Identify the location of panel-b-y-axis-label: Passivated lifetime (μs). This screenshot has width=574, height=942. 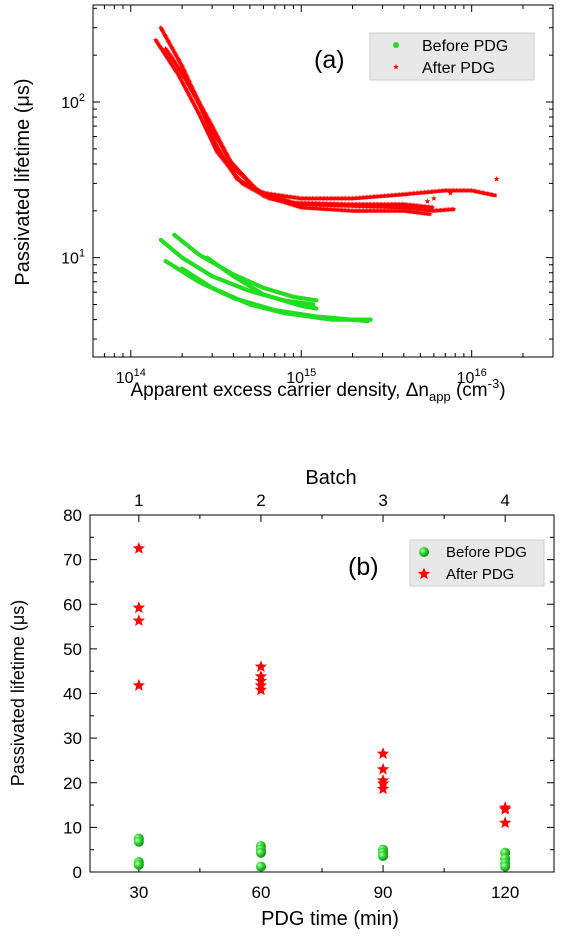
(18, 693).